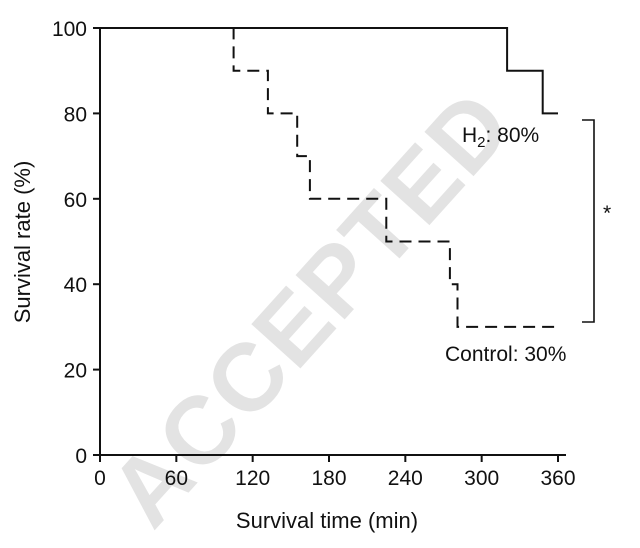 Image resolution: width=640 pixels, height=548 pixels. What do you see at coordinates (607, 213) in the screenshot?
I see `significance-marker: *` at bounding box center [607, 213].